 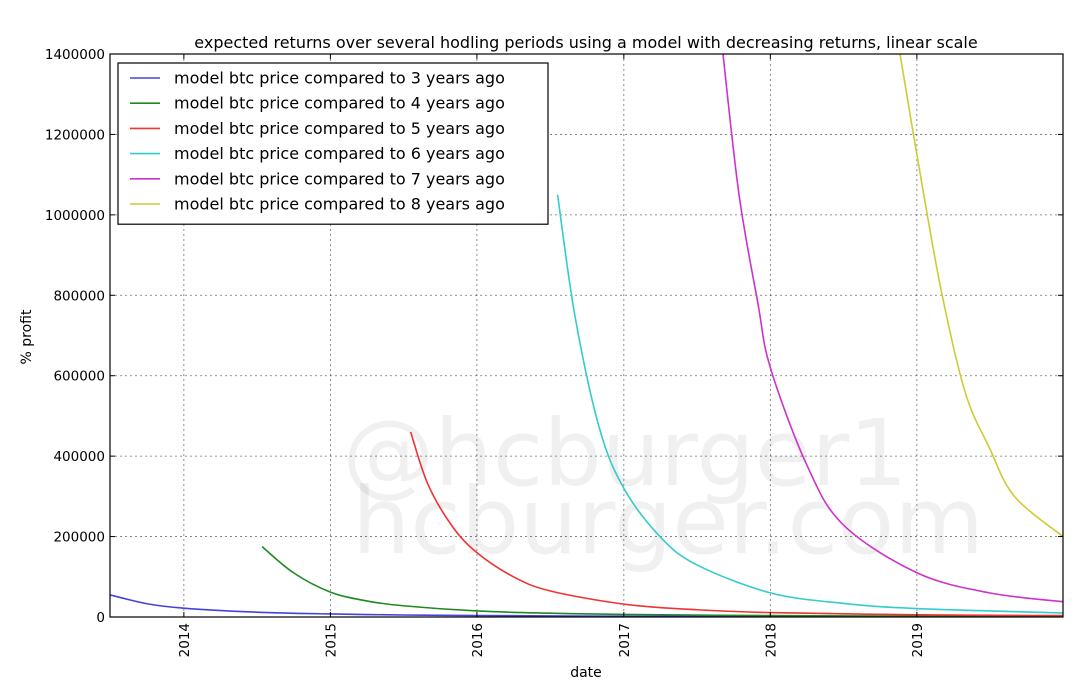 What do you see at coordinates (586, 673) in the screenshot?
I see `x-axis-label: date` at bounding box center [586, 673].